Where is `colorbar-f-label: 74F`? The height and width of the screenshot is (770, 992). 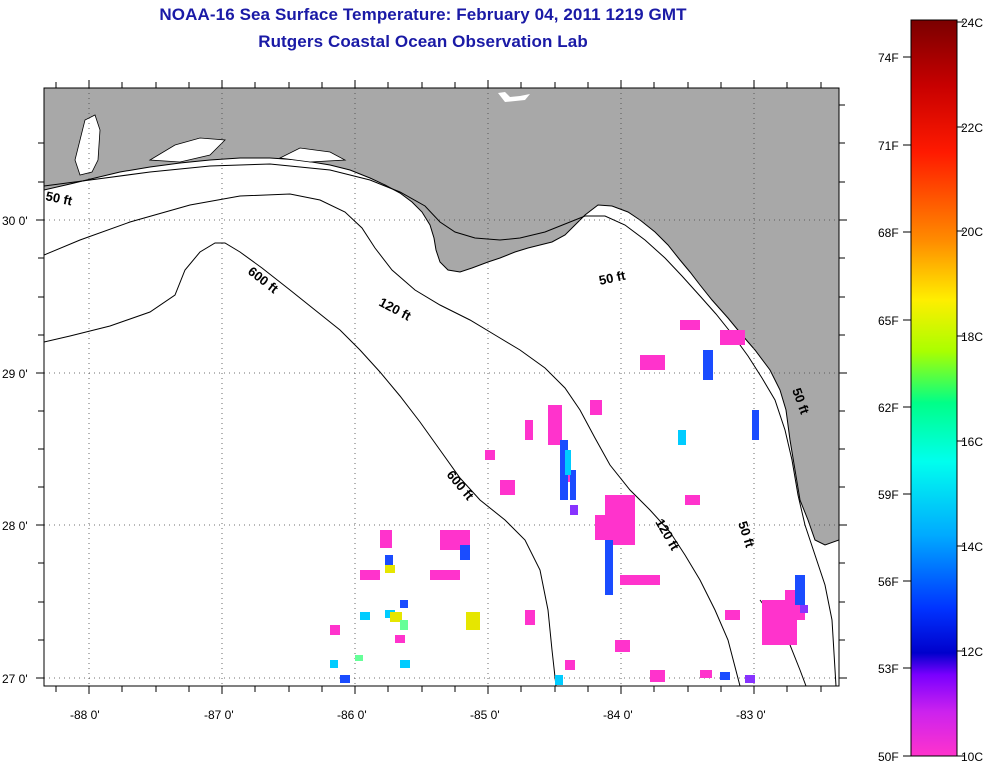 colorbar-f-label: 74F is located at coordinates (888, 58).